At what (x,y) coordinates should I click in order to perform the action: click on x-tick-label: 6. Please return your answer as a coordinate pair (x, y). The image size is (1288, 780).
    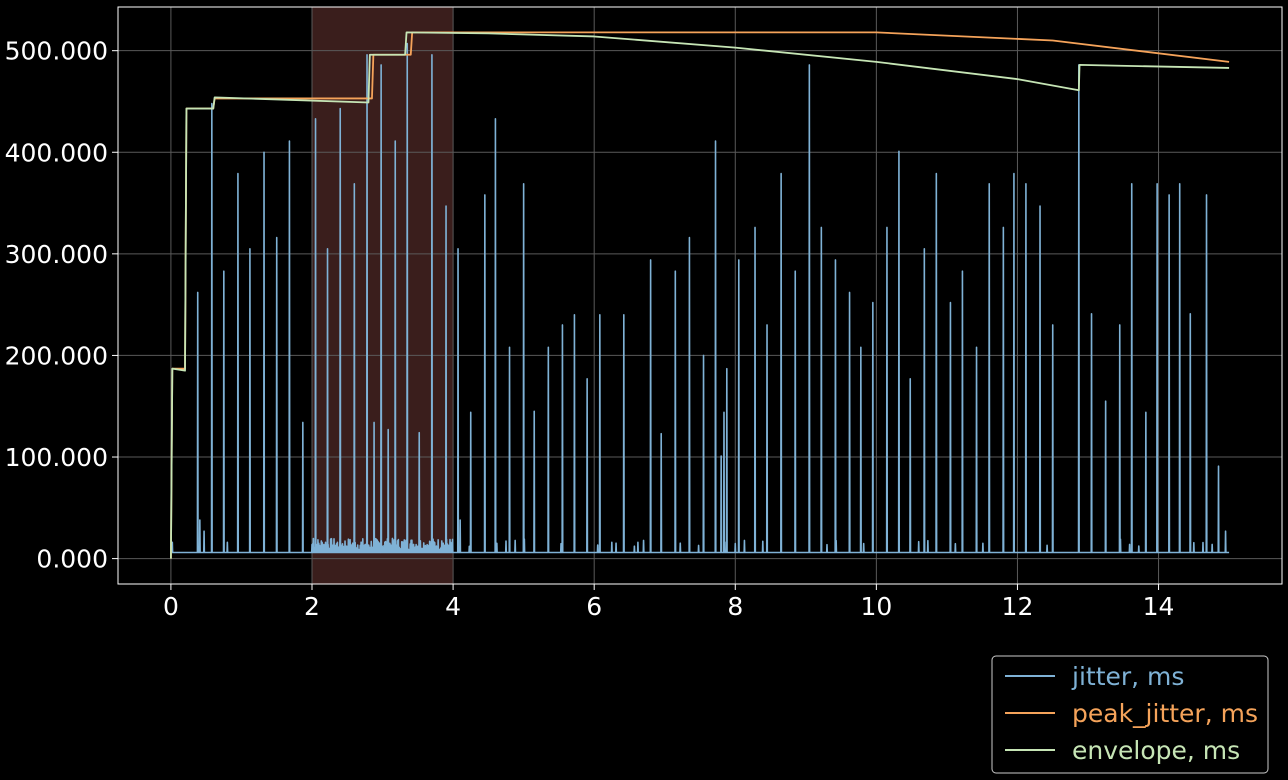
    Looking at the image, I should click on (594, 606).